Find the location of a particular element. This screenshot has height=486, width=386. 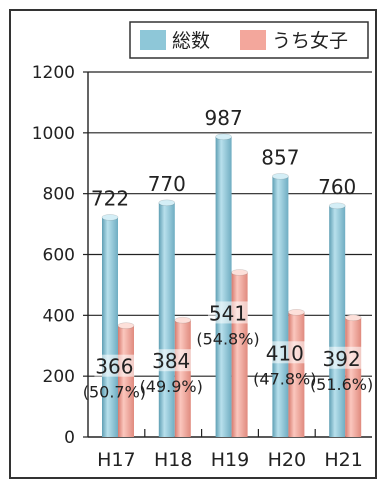

value-label-total: 857 is located at coordinates (280, 157).